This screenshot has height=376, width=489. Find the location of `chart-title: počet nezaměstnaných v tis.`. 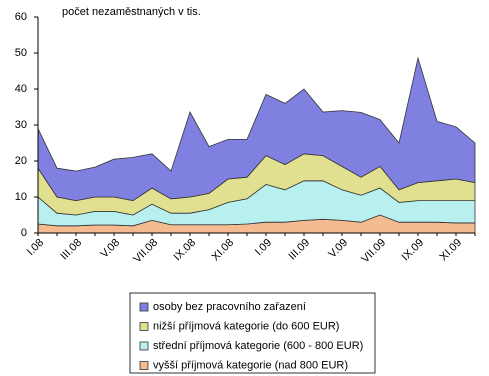

chart-title: počet nezaměstnaných v tis. is located at coordinates (131, 12).